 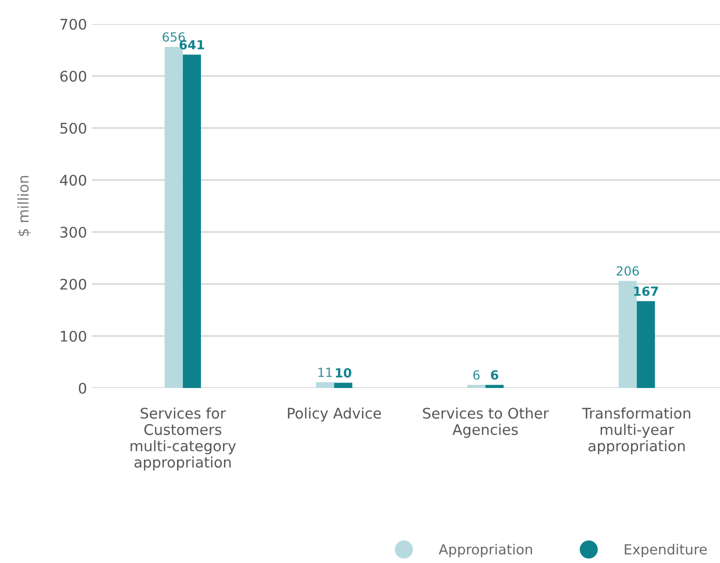 I want to click on y-tick-label: 700, so click(x=73, y=24).